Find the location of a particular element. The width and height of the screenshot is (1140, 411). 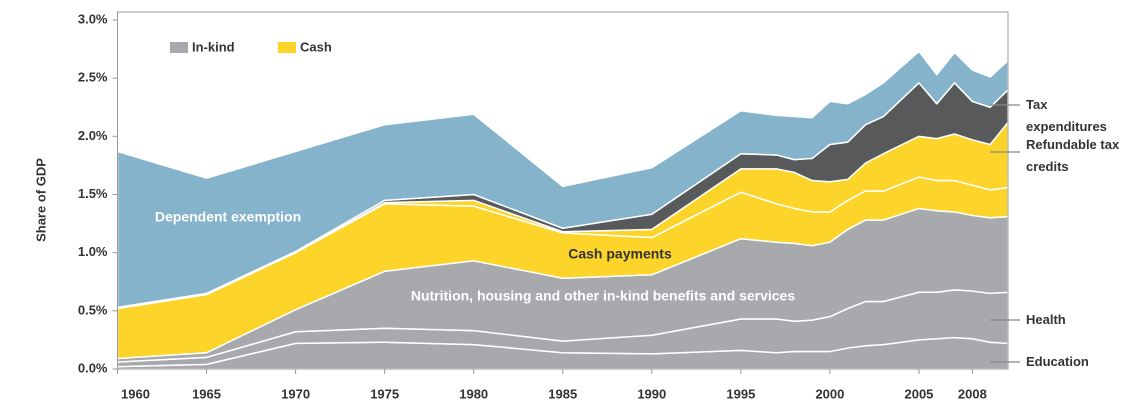

legend-label: In-kind is located at coordinates (213, 46).